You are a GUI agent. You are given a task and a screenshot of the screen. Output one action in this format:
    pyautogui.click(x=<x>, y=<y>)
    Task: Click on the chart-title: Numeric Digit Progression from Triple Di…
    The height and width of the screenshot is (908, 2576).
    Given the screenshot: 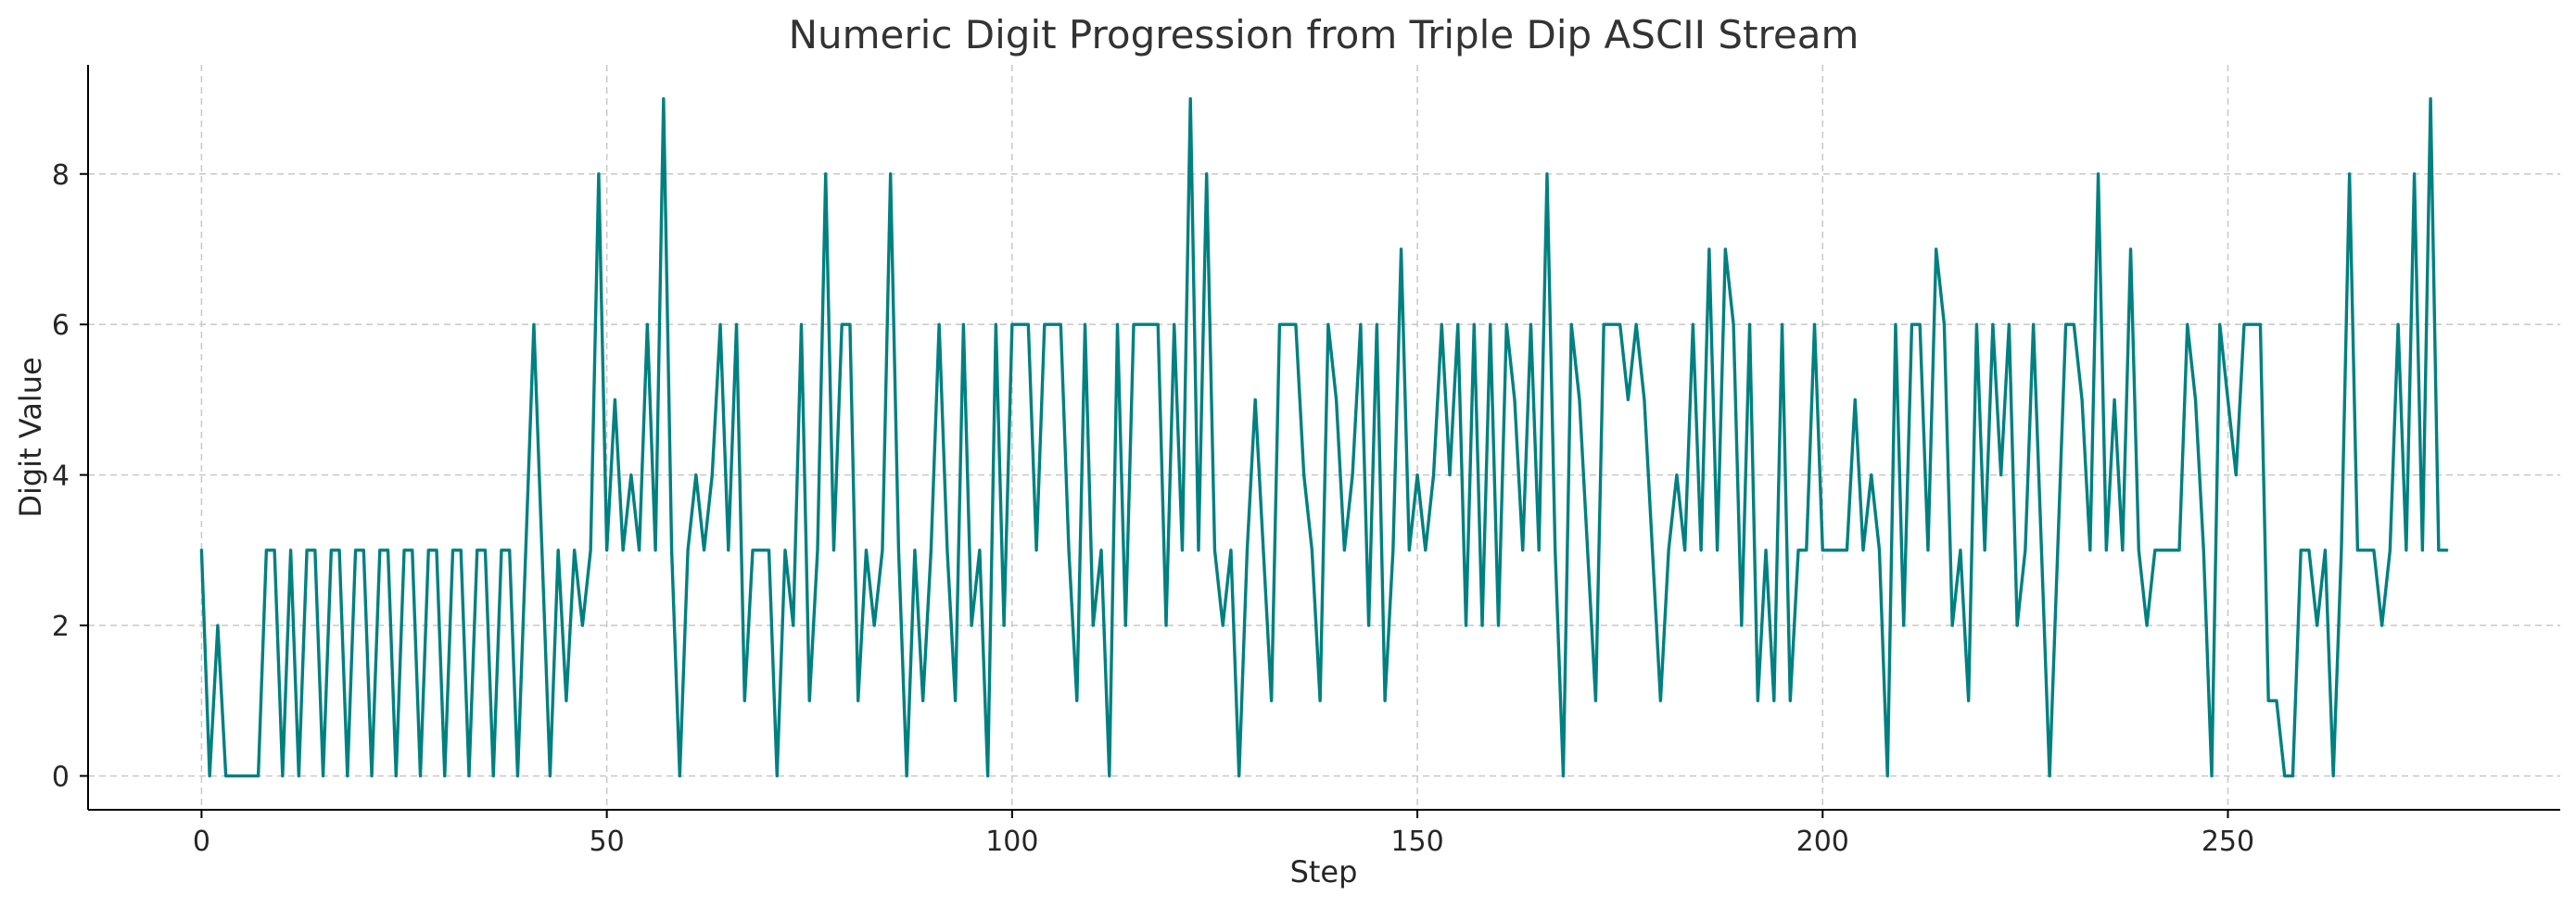 What is the action you would take?
    pyautogui.click(x=1324, y=34)
    